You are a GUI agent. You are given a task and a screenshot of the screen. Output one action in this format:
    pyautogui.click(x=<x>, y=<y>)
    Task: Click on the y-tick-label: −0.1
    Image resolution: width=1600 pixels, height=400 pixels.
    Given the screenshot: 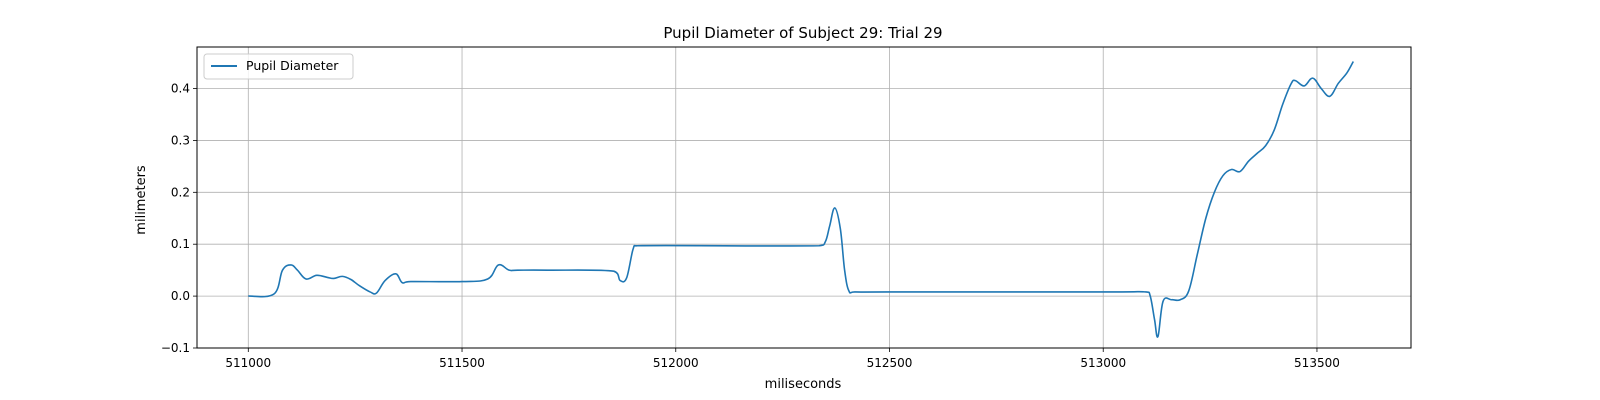 What is the action you would take?
    pyautogui.click(x=175, y=348)
    